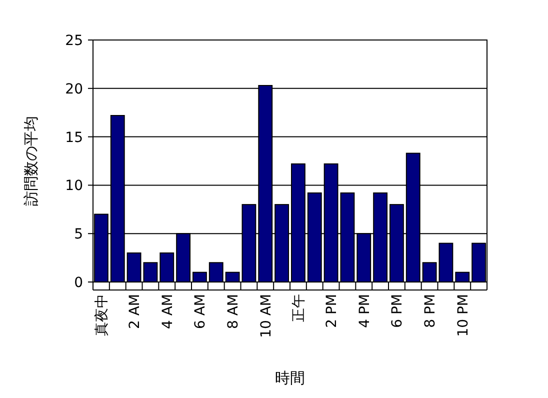 This screenshot has width=548, height=398. What do you see at coordinates (398, 311) in the screenshot?
I see `x-tick-label: 6 PM` at bounding box center [398, 311].